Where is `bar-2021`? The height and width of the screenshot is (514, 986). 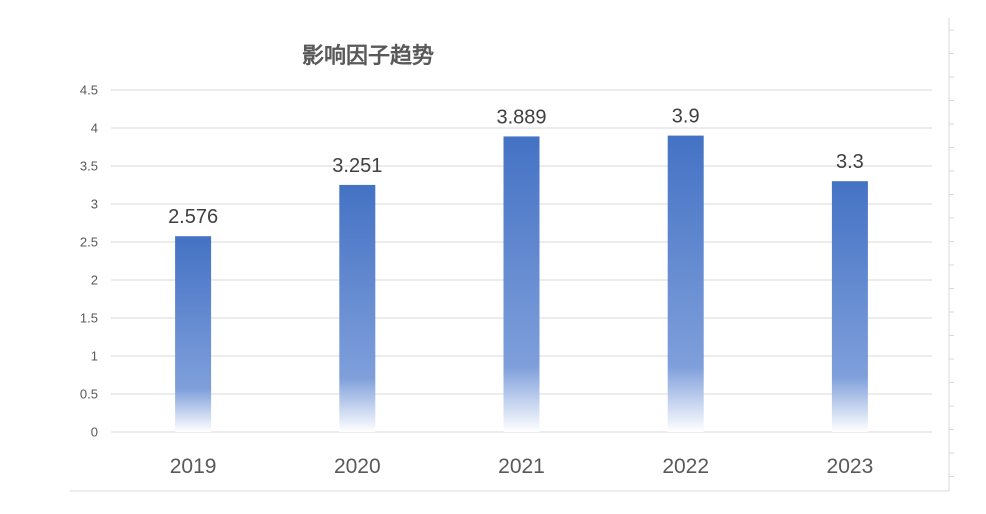 bar-2021 is located at coordinates (521, 284).